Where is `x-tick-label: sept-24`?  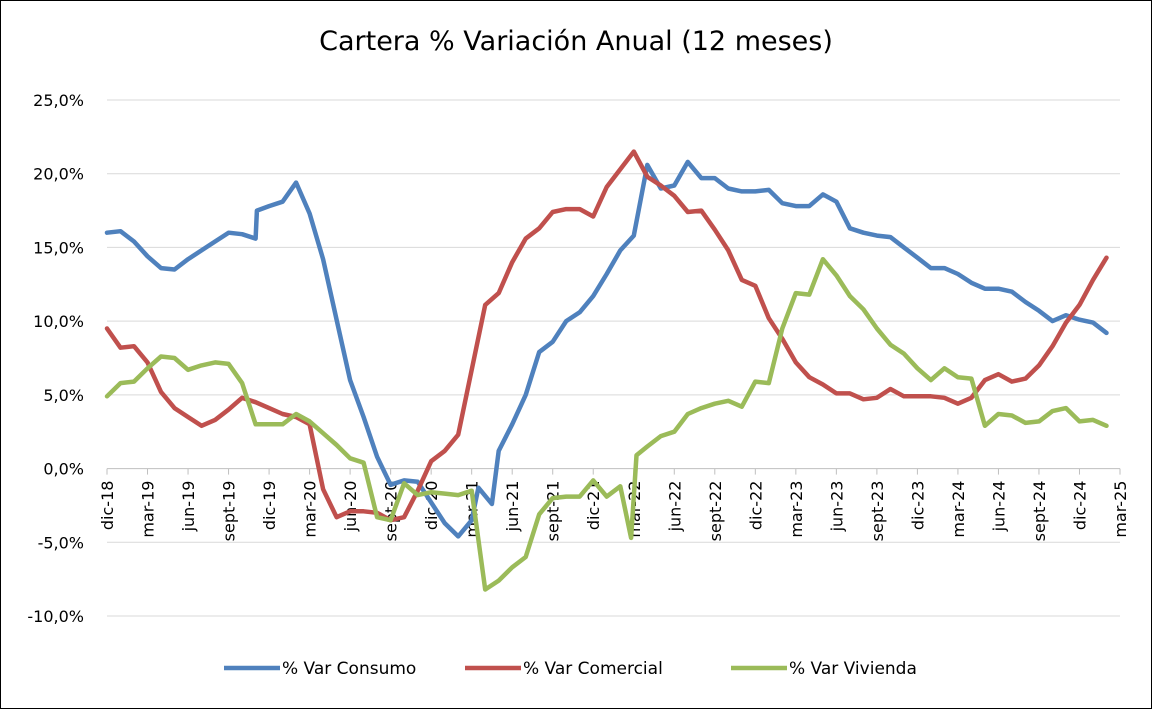
x-tick-label: sept-24 is located at coordinates (1039, 511).